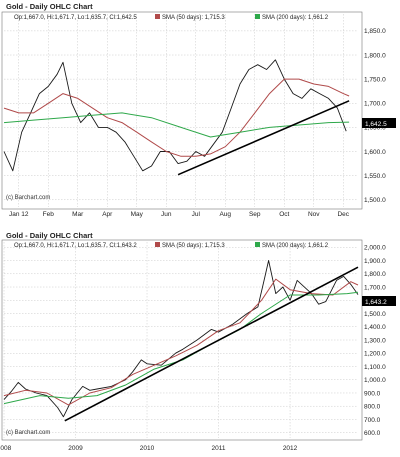 The width and height of the screenshot is (400, 457). I want to click on y-tick-label: 1,300.0, so click(375, 340).